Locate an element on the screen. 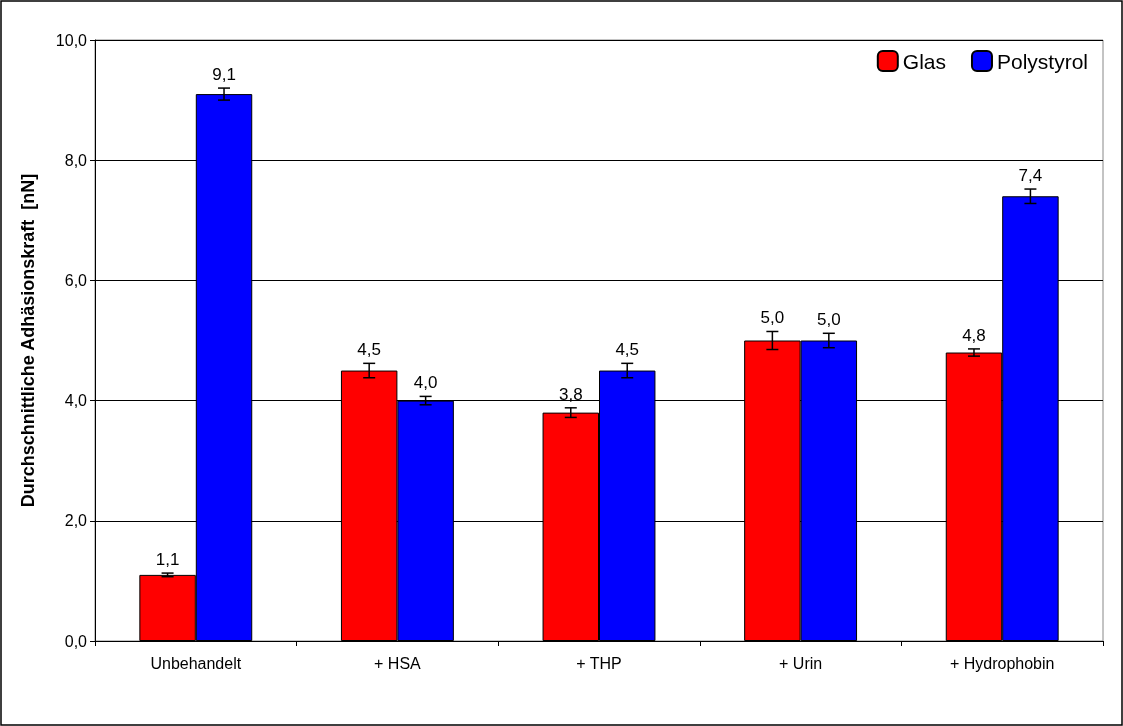 Image resolution: width=1123 pixels, height=726 pixels. y-tick-label: 0,0 is located at coordinates (76, 641).